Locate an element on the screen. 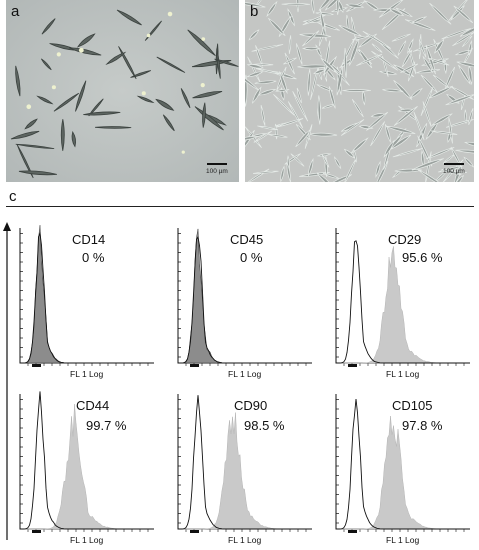 The width and height of the screenshot is (479, 550). panel-a-letter: a is located at coordinates (15, 11).